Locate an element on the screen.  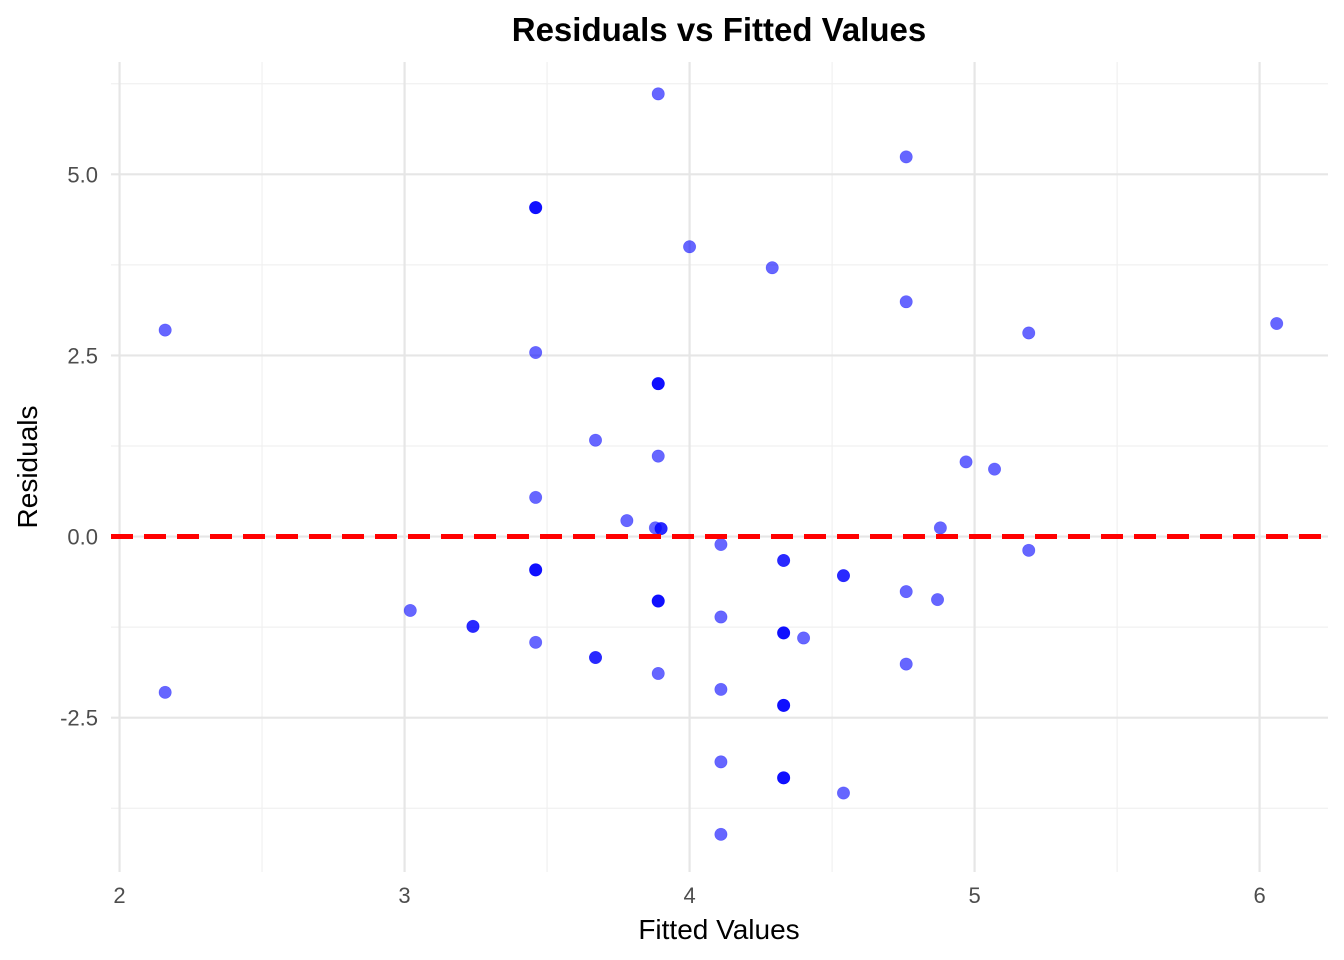
y-tick-label: -2.5 is located at coordinates (79, 718).